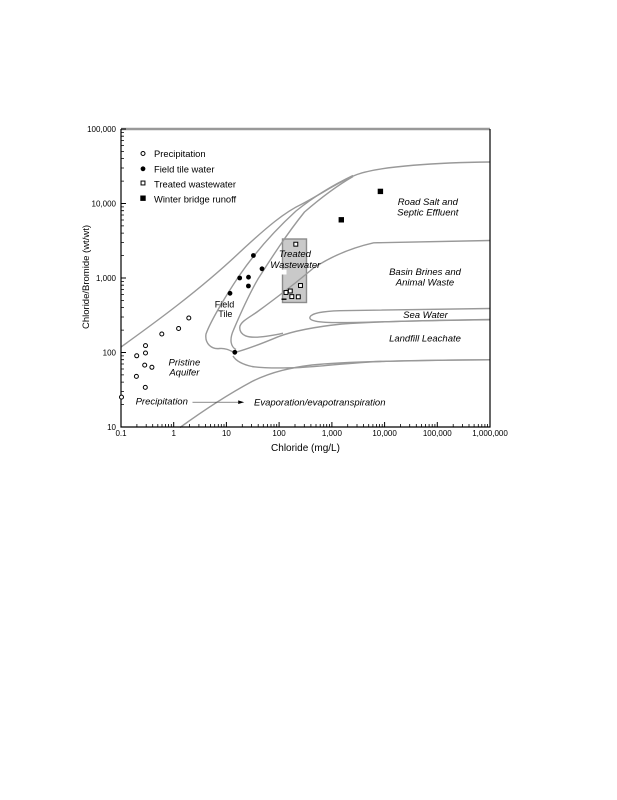 The width and height of the screenshot is (617, 800). Describe the element at coordinates (173, 433) in the screenshot. I see `svg-text: 1` at that location.